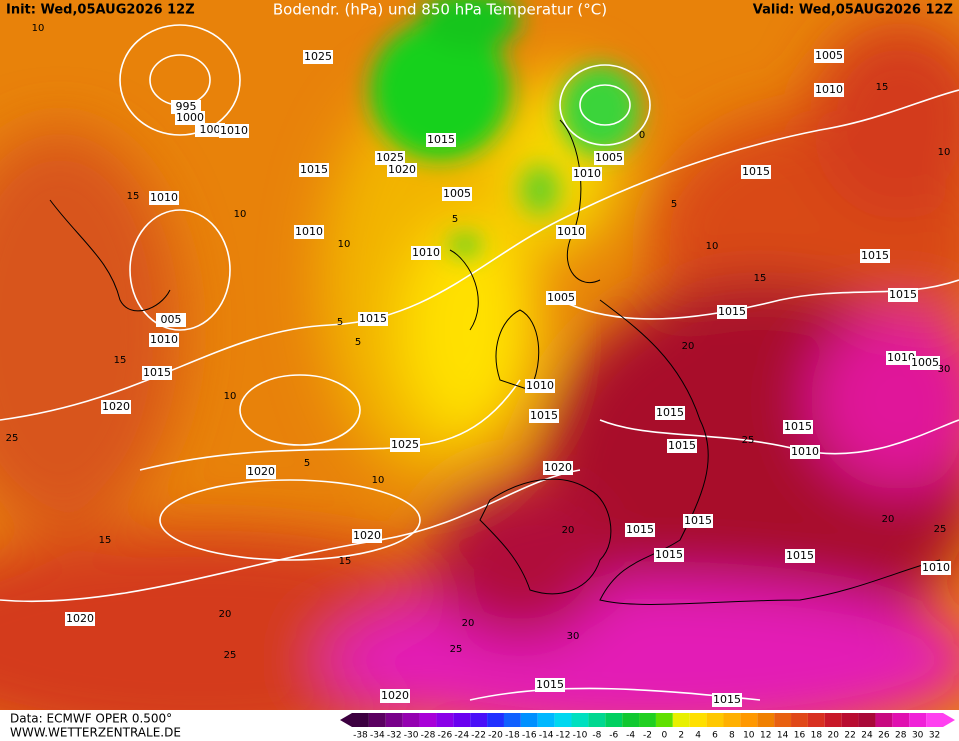  Describe the element at coordinates (918, 736) in the screenshot. I see `colorbar-label: 30` at that location.